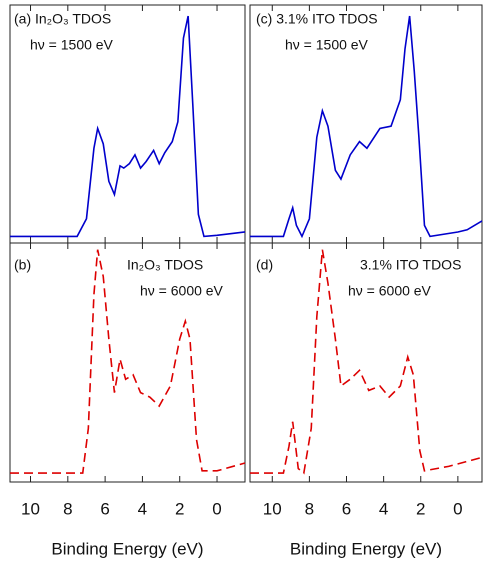 The image size is (483, 563). Describe the element at coordinates (62, 19) in the screenshot. I see `annotation: (a) In₂O₃ TDOS` at that location.